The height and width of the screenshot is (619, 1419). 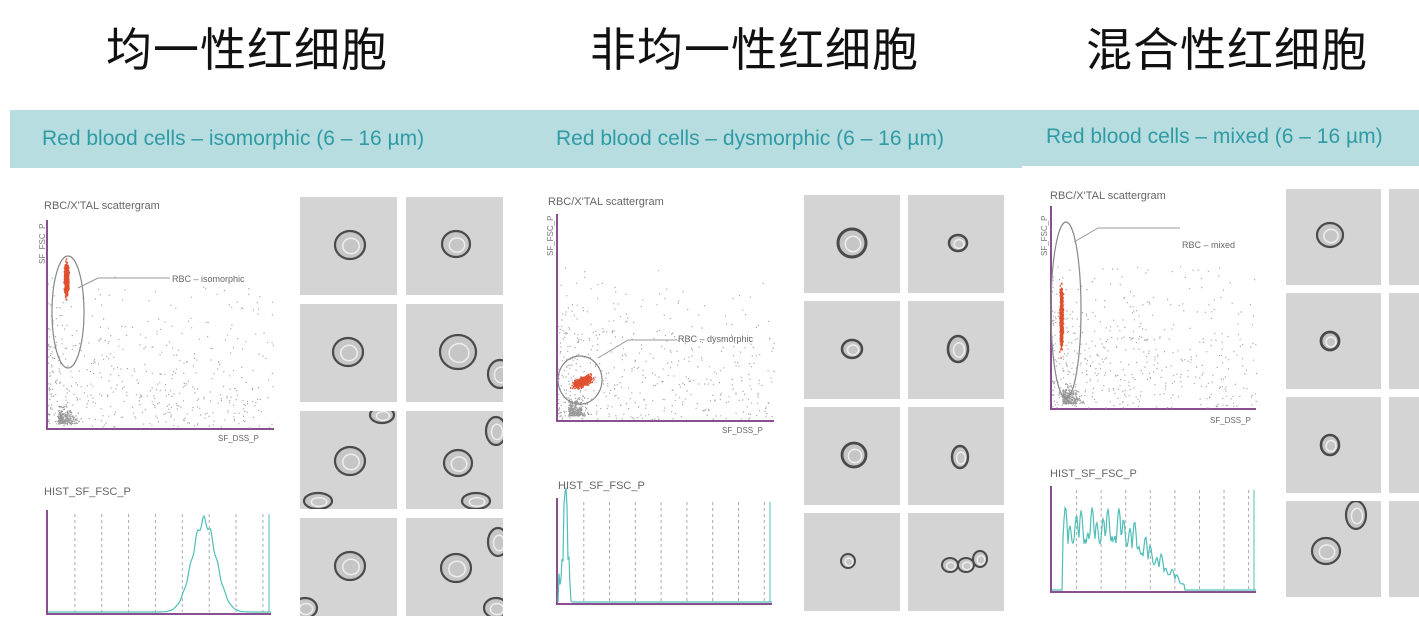 I want to click on gate-annotation: RBC – isomorphic, so click(x=208, y=279).